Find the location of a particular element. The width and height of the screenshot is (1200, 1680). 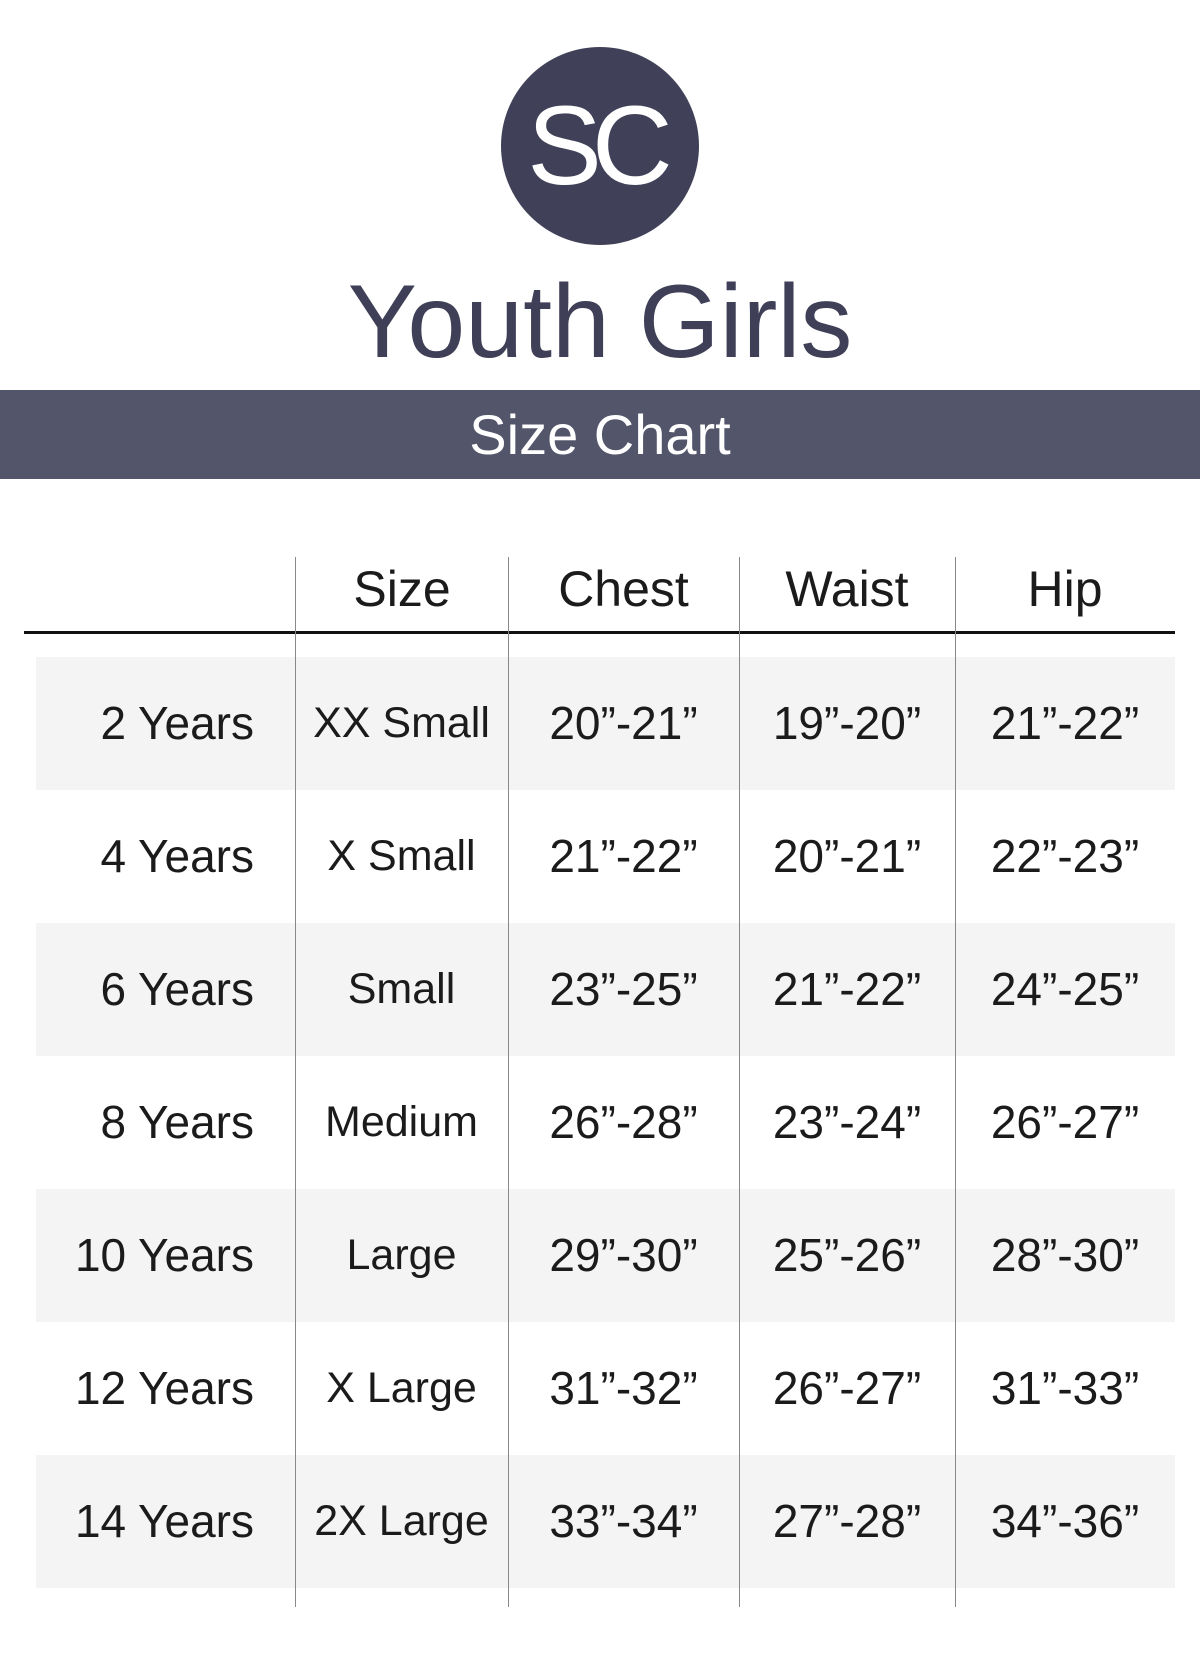

cell-chest: 21”-22” is located at coordinates (623, 856).